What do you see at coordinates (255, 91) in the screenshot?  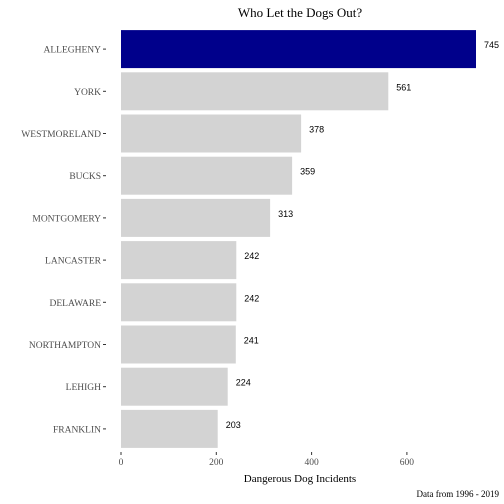 I see `bar-york` at bounding box center [255, 91].